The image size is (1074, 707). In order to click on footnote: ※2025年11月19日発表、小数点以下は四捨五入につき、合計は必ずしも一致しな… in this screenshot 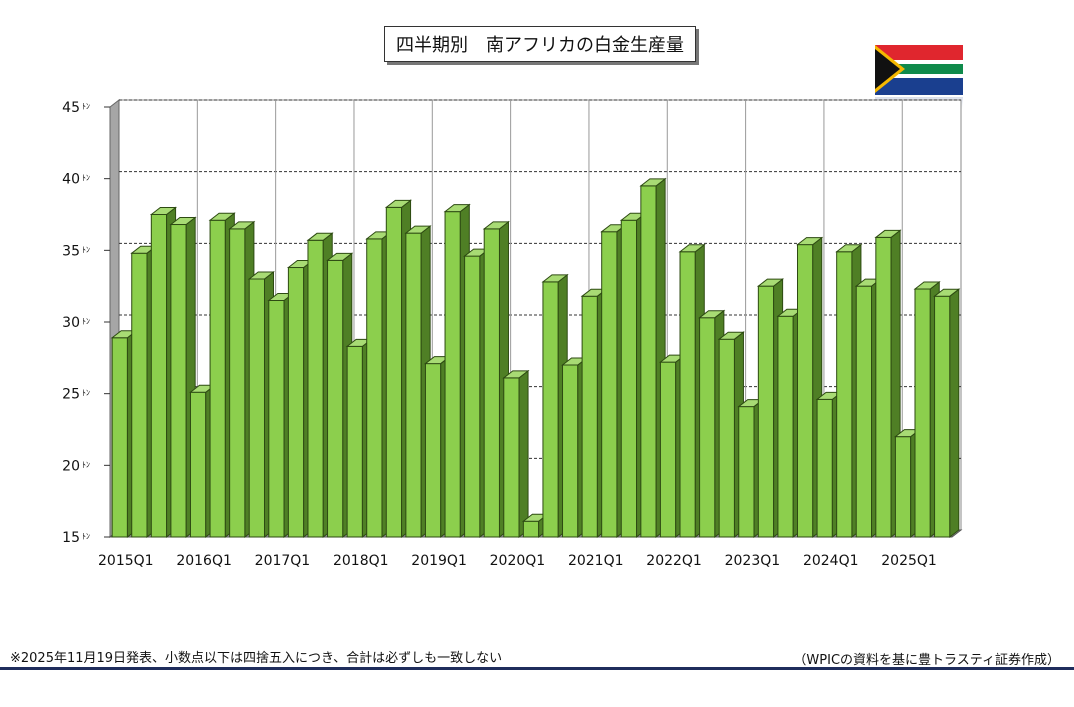, I will do `click(256, 658)`.